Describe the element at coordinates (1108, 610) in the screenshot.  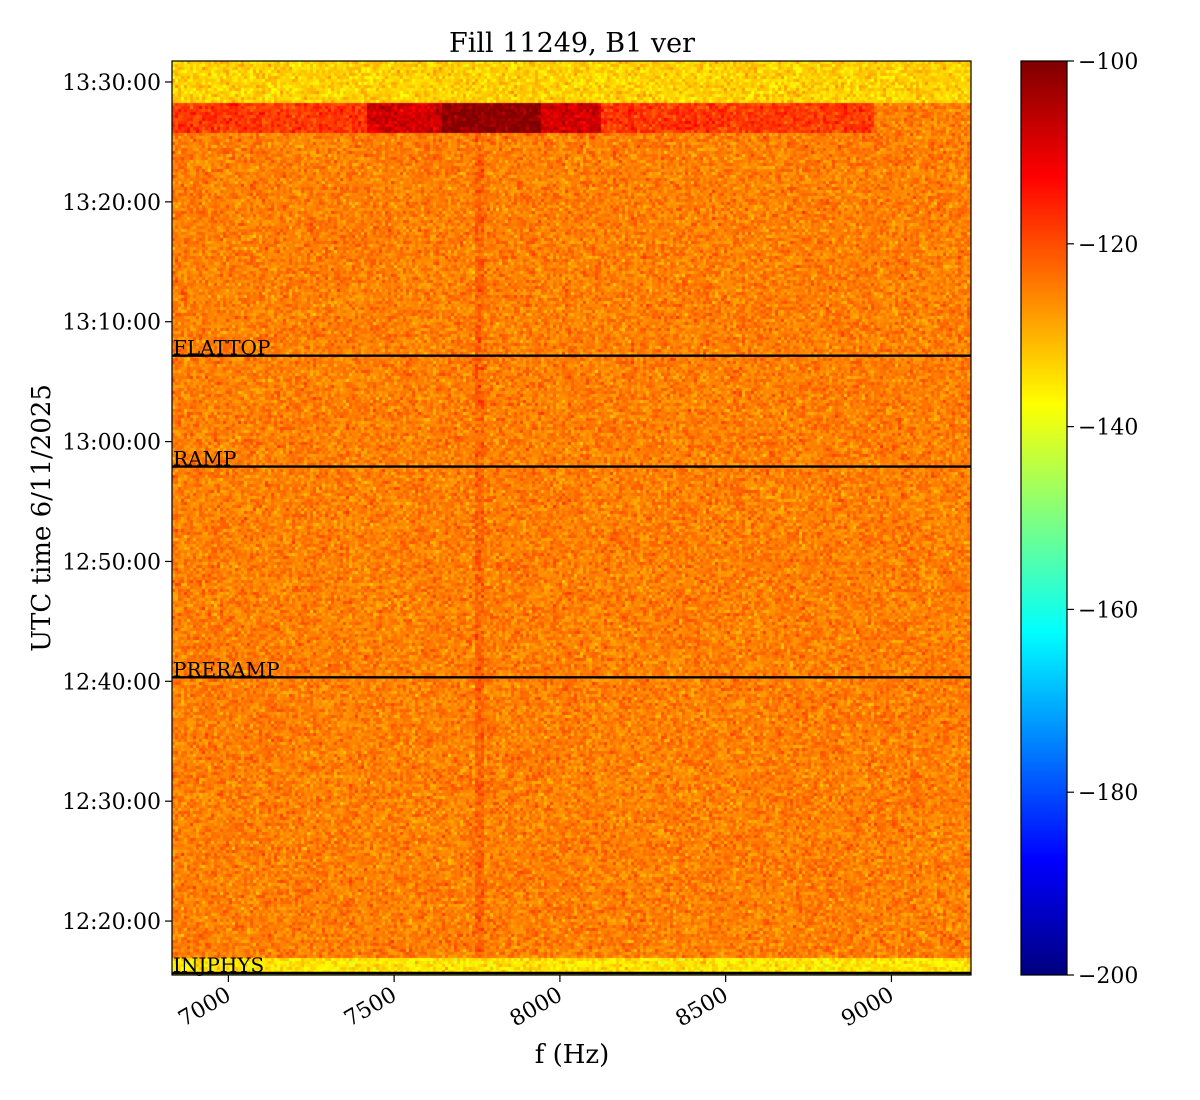
I see `colorbar-tick-label: −160` at that location.